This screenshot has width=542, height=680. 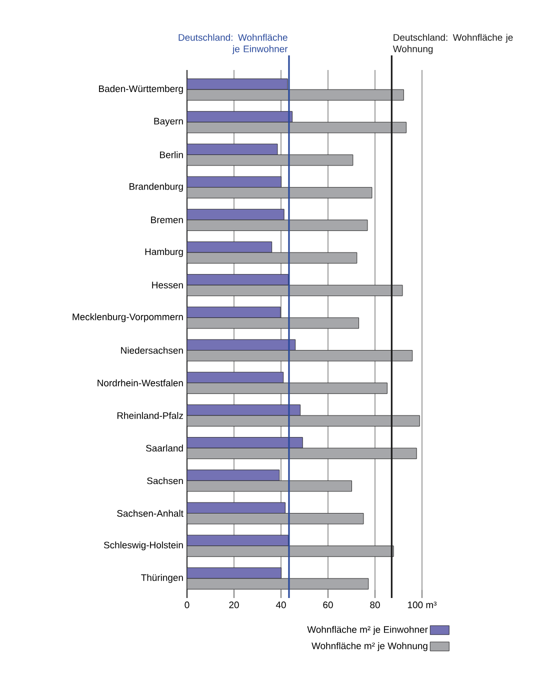 I want to click on x-tick-label: 100 m³, so click(x=422, y=605).